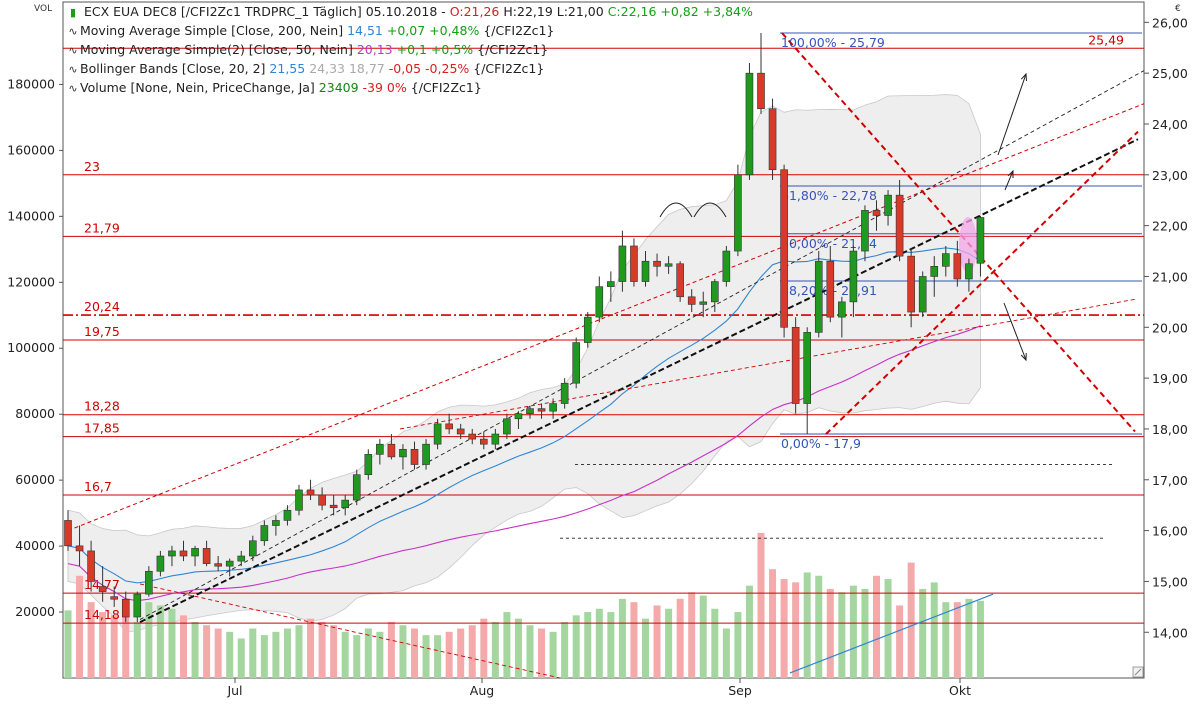  I want to click on legend-ma50-ric: {/CFI2Zc1}, so click(513, 49).